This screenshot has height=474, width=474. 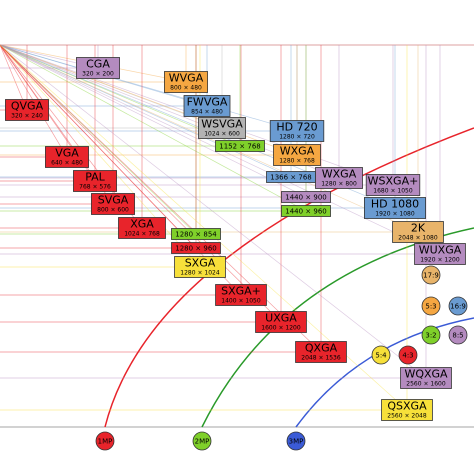 I want to click on node-label: PAL, so click(x=95, y=177).